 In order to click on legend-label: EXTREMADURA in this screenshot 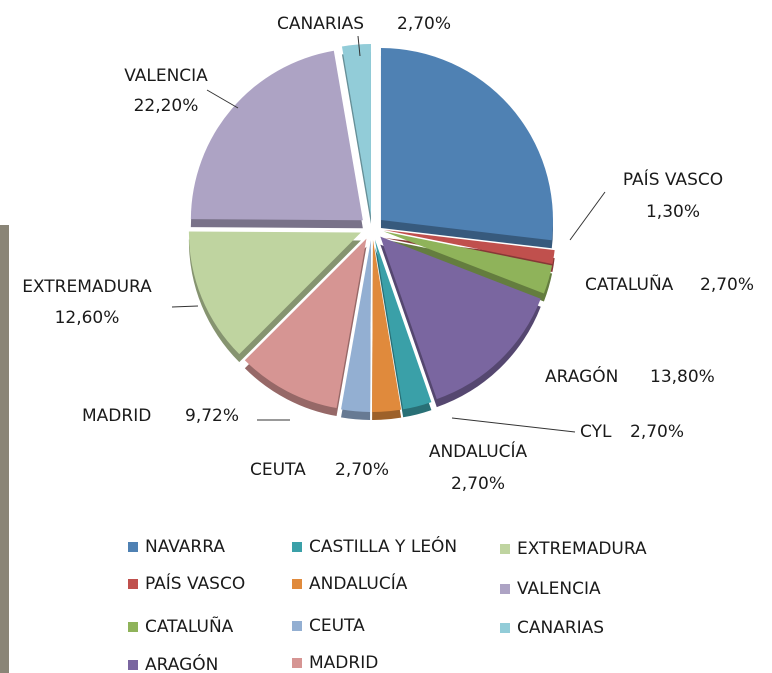, I will do `click(582, 549)`.